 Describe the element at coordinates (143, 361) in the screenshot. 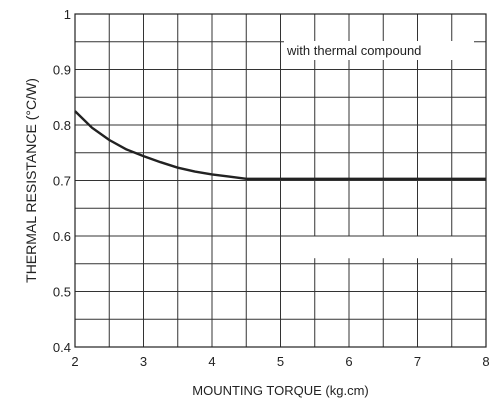

I see `x-tick-label: 3` at that location.